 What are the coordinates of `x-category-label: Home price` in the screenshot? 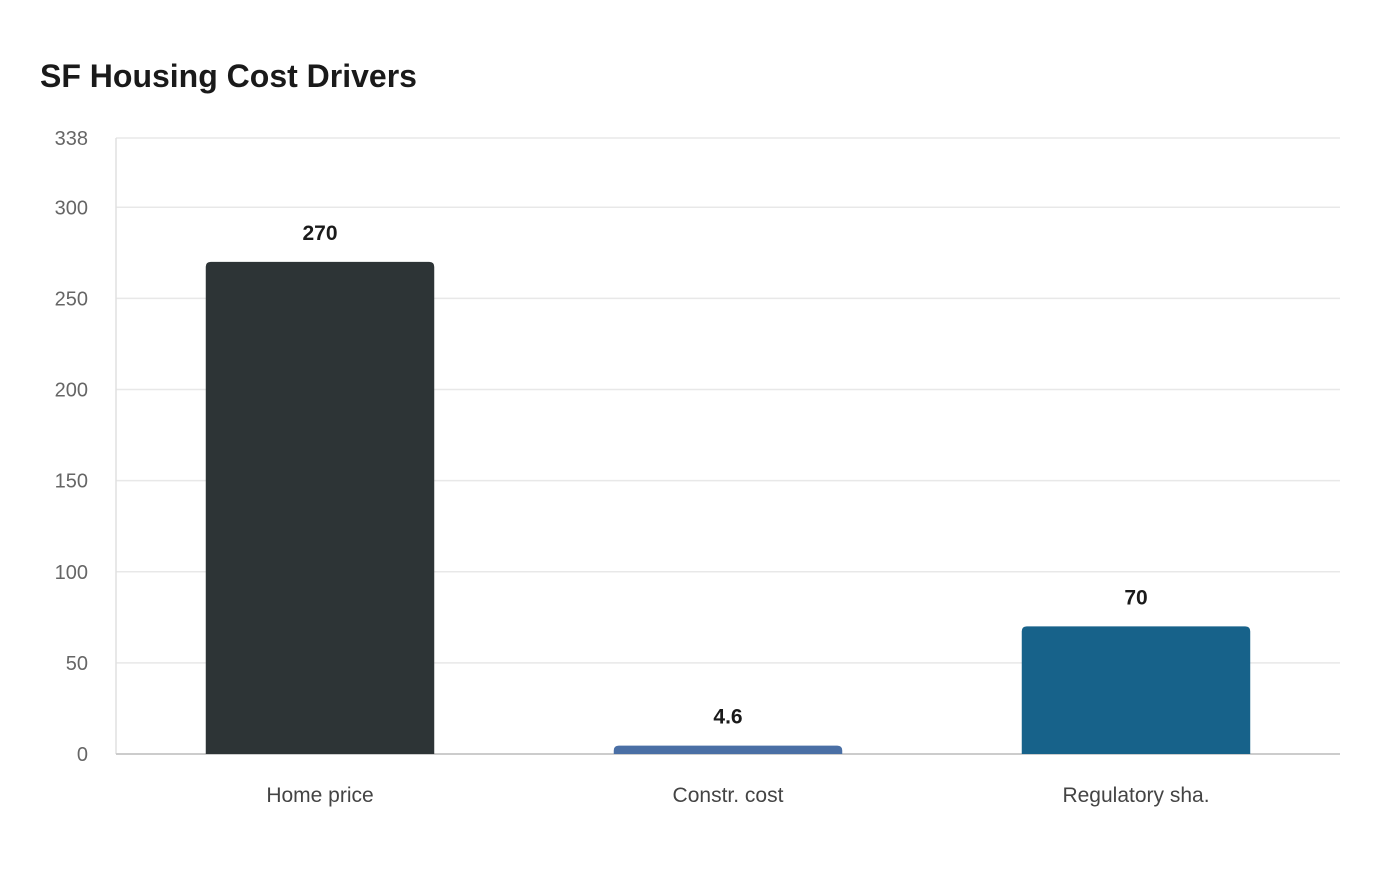 It's located at (319, 795).